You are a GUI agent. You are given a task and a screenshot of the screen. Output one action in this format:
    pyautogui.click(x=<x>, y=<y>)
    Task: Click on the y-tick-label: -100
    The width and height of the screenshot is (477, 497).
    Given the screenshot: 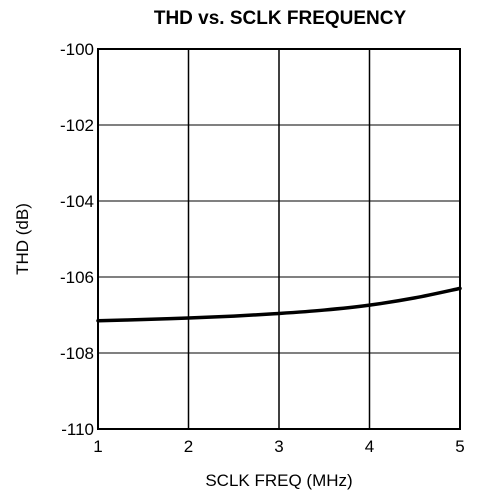 What is the action you would take?
    pyautogui.click(x=77, y=49)
    